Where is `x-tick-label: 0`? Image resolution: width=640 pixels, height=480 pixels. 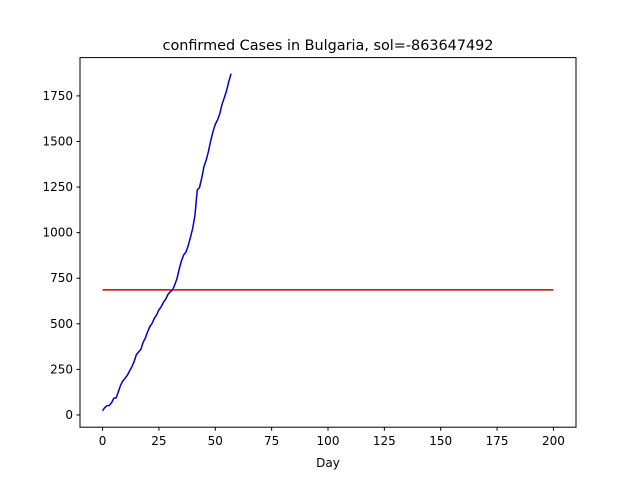 x-tick-label: 0 is located at coordinates (103, 441).